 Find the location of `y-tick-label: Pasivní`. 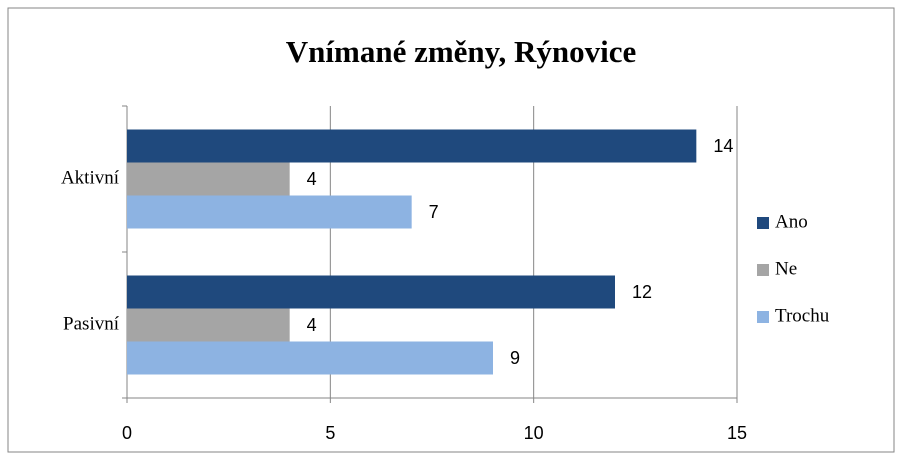

y-tick-label: Pasivní is located at coordinates (91, 323).